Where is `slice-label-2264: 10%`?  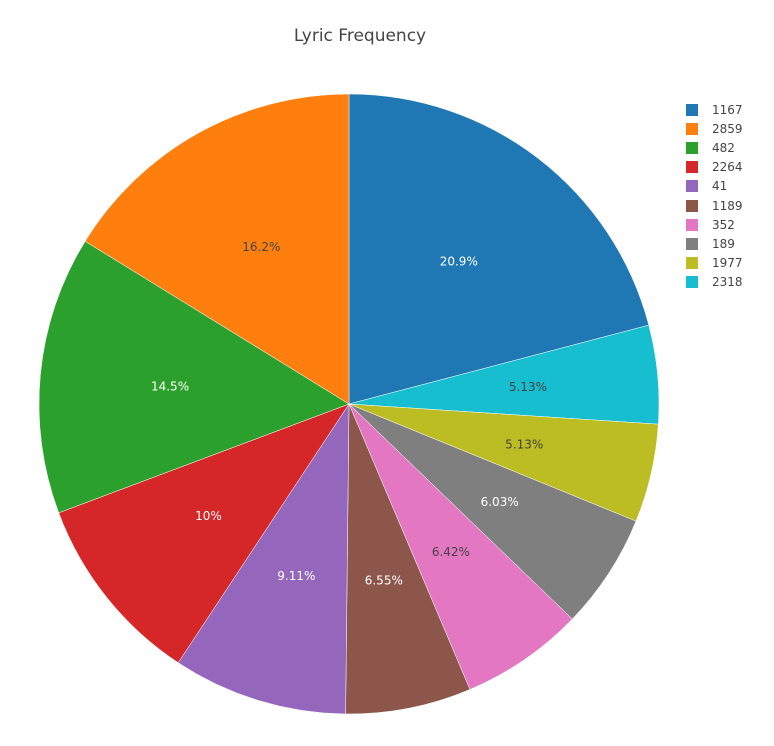 slice-label-2264: 10% is located at coordinates (208, 516).